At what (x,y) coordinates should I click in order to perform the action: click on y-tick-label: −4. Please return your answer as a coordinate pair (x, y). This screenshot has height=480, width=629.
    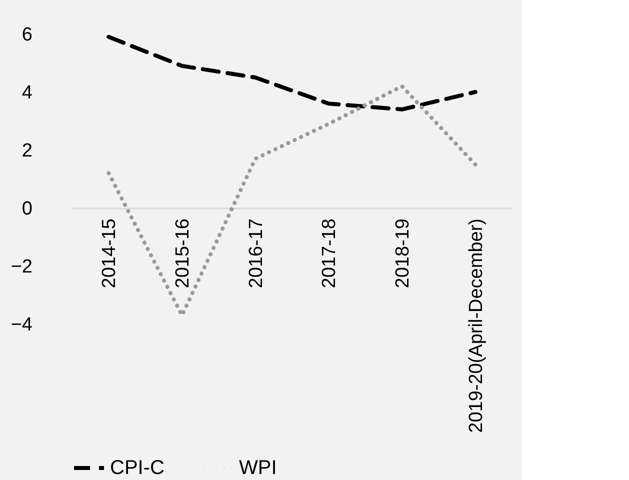
    Looking at the image, I should click on (21, 325).